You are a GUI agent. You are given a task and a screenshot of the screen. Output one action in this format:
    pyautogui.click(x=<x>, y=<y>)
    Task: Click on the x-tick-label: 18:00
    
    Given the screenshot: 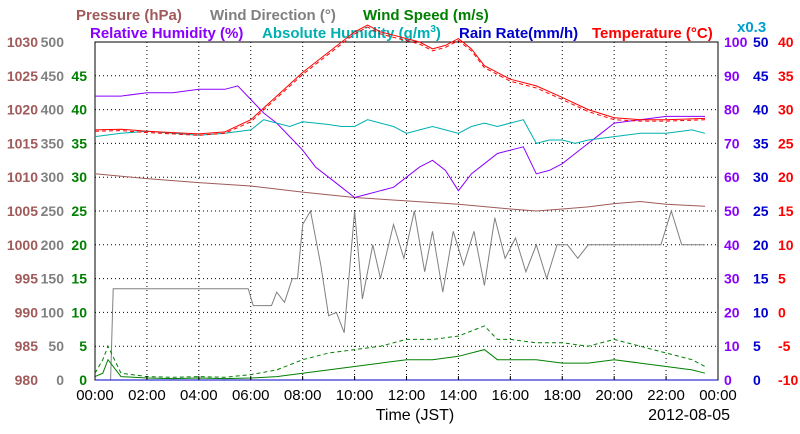 What is the action you would take?
    pyautogui.click(x=562, y=395)
    